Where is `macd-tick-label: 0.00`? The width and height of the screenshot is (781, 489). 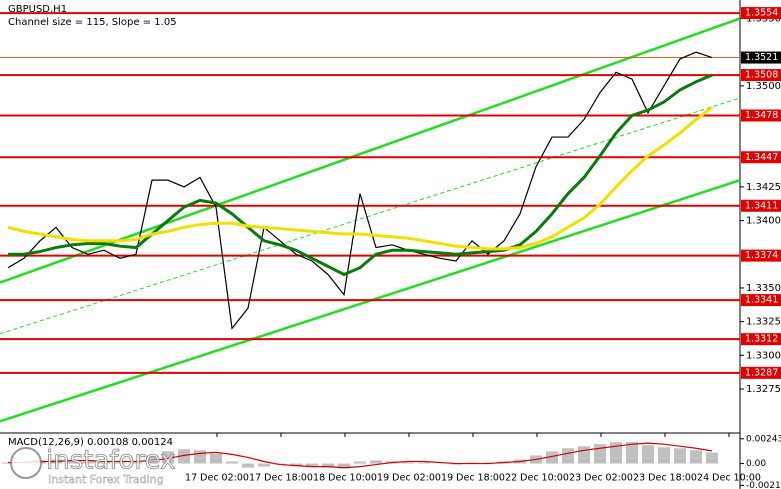 macd-tick-label: 0.00 is located at coordinates (756, 464).